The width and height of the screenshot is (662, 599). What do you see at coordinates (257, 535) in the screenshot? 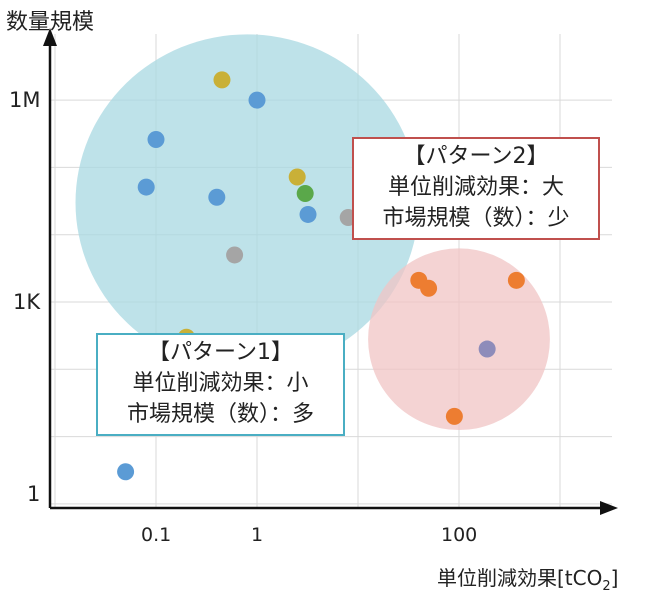
I see `x-tick-label: 1` at bounding box center [257, 535].